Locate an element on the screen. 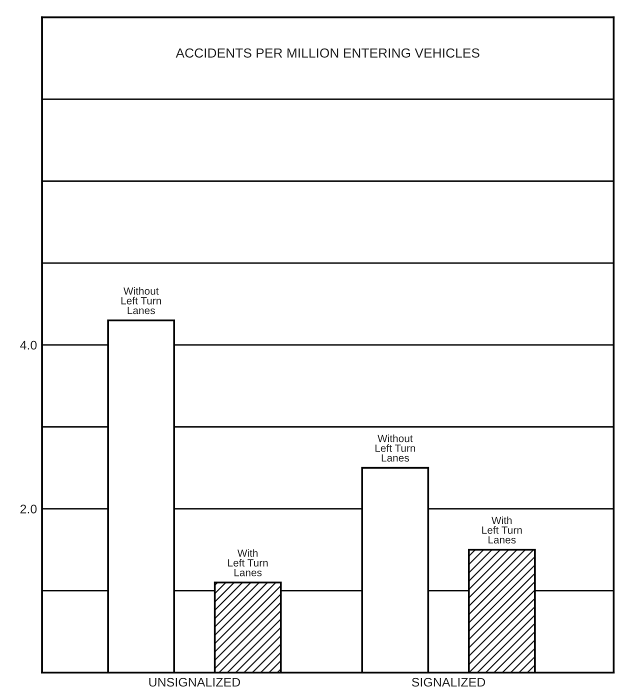 The height and width of the screenshot is (692, 618). x-tick-label: UNSIGNALIZED is located at coordinates (194, 682).